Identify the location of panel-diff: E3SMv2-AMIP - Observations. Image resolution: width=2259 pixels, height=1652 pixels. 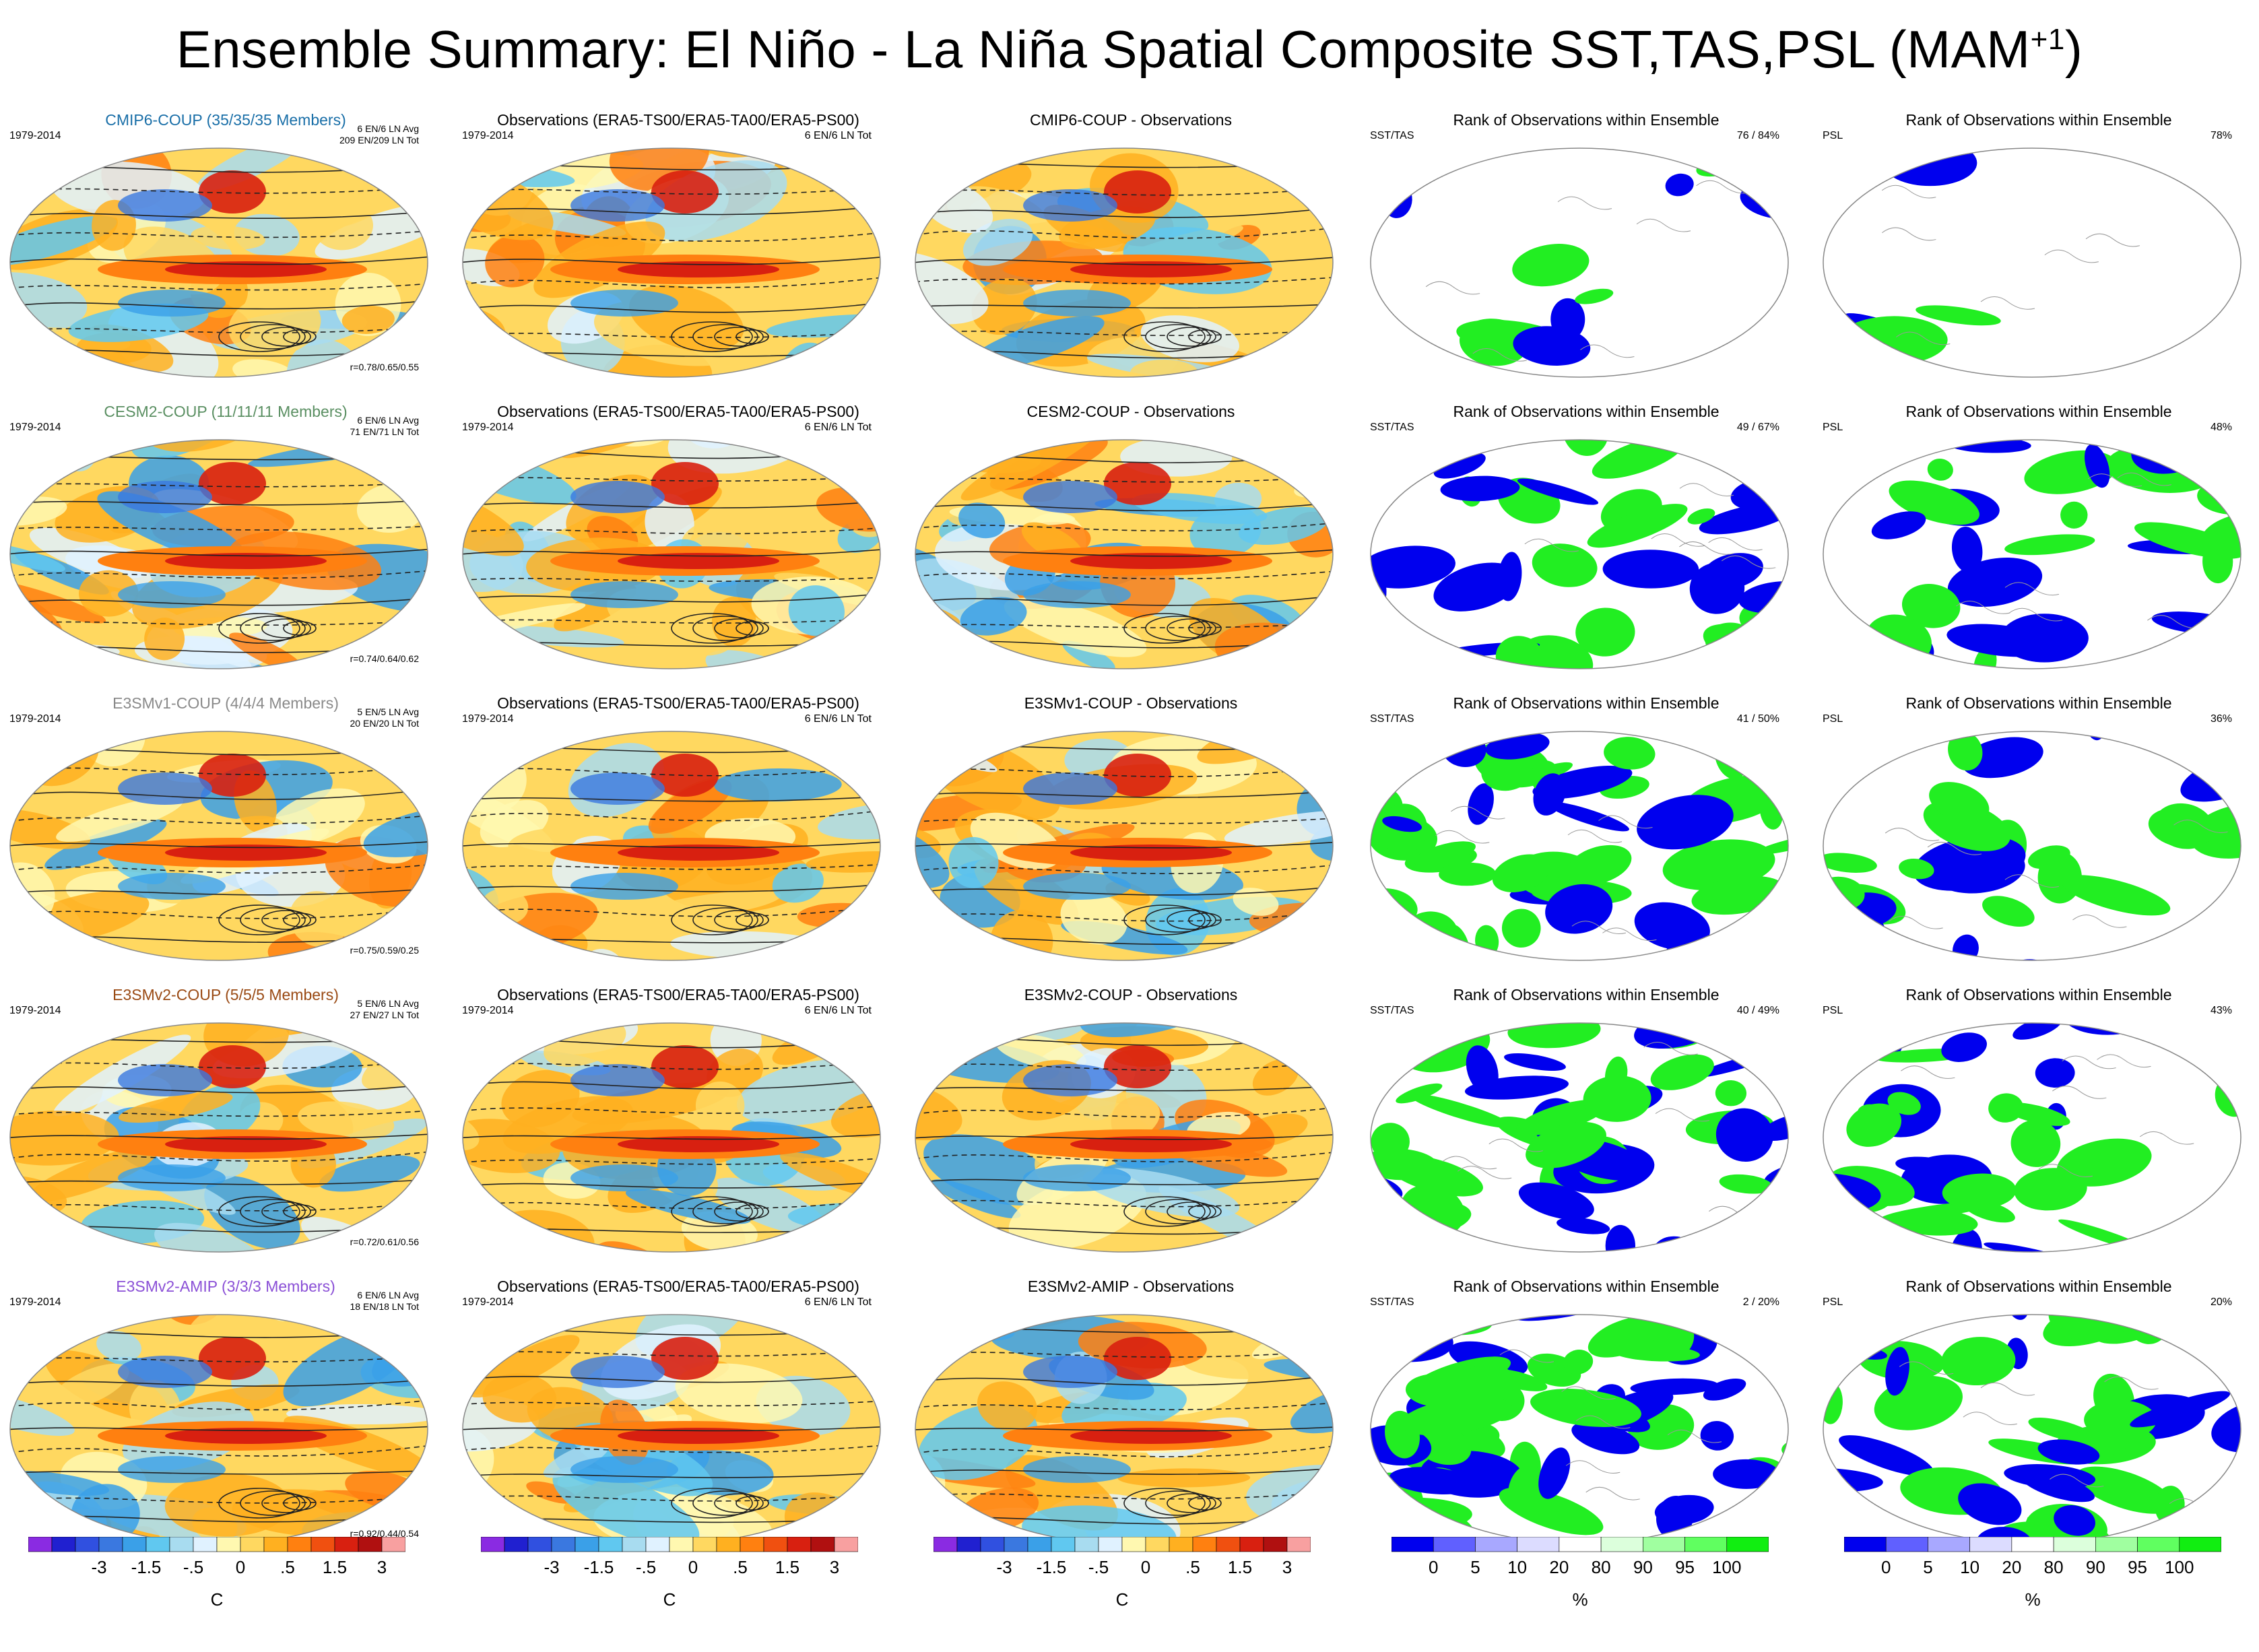
(1130, 1422).